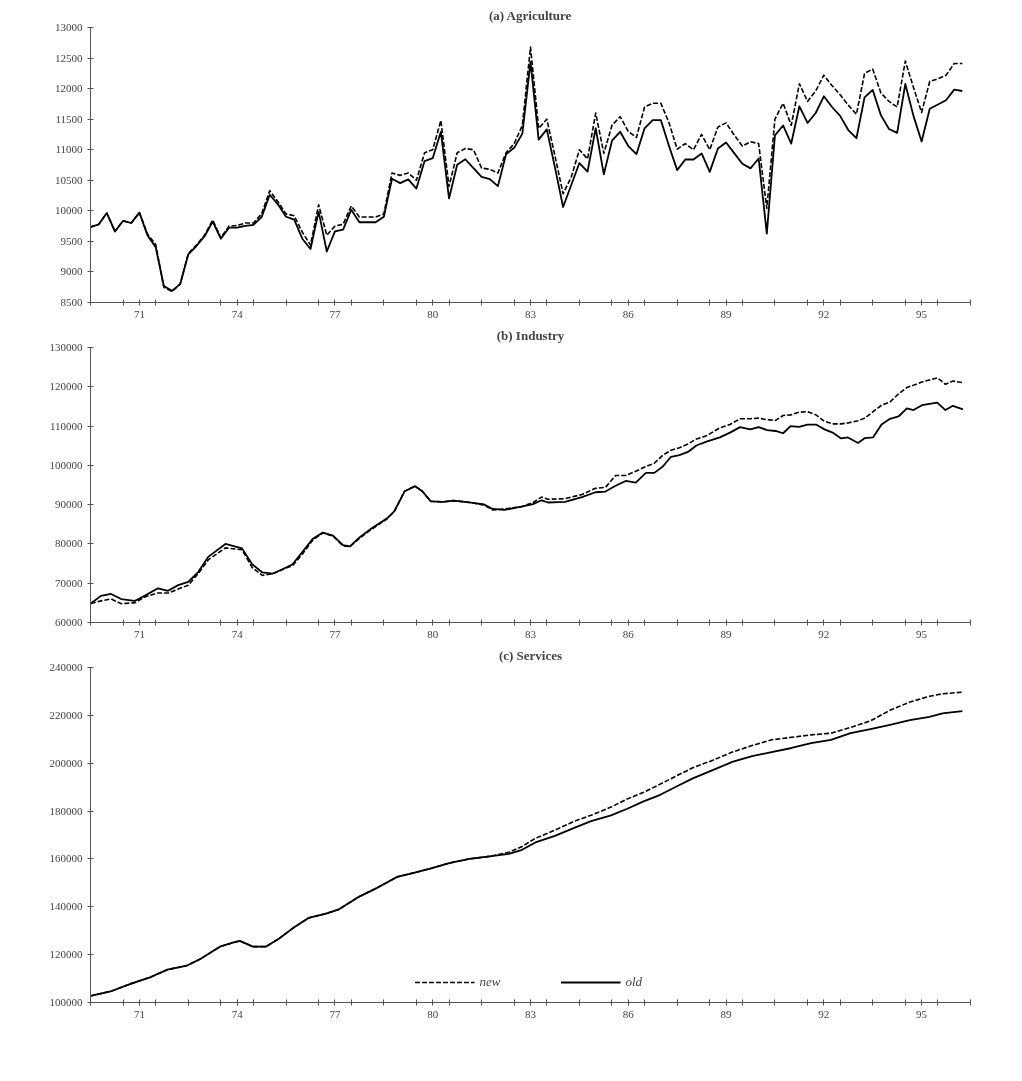 The height and width of the screenshot is (1081, 1022). What do you see at coordinates (69, 179) in the screenshot?
I see `y-tick-label: 10500` at bounding box center [69, 179].